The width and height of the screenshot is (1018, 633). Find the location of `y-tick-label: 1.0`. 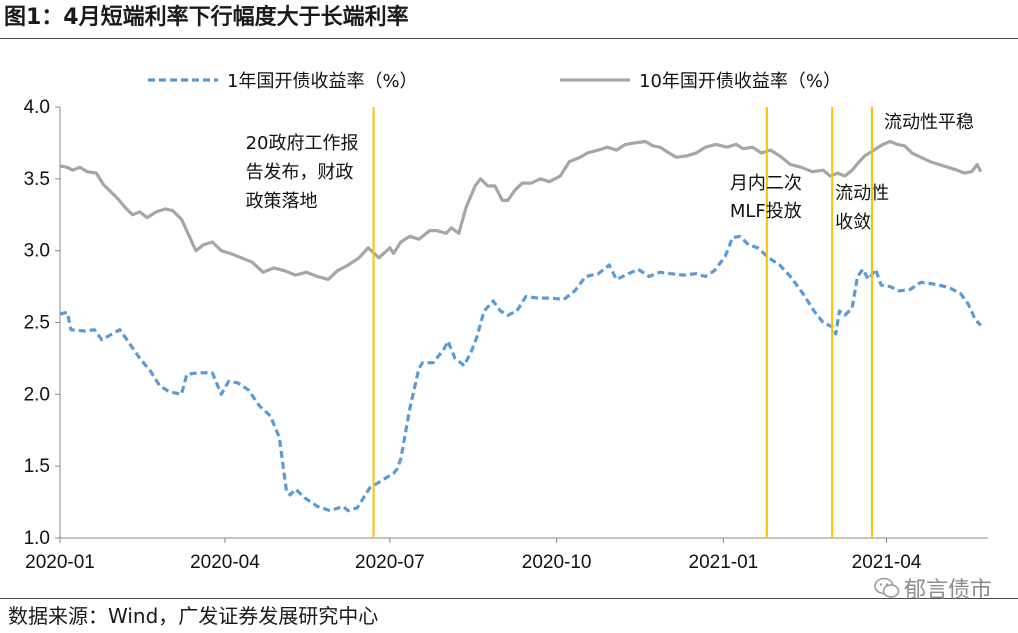

y-tick-label: 1.0 is located at coordinates (37, 538).